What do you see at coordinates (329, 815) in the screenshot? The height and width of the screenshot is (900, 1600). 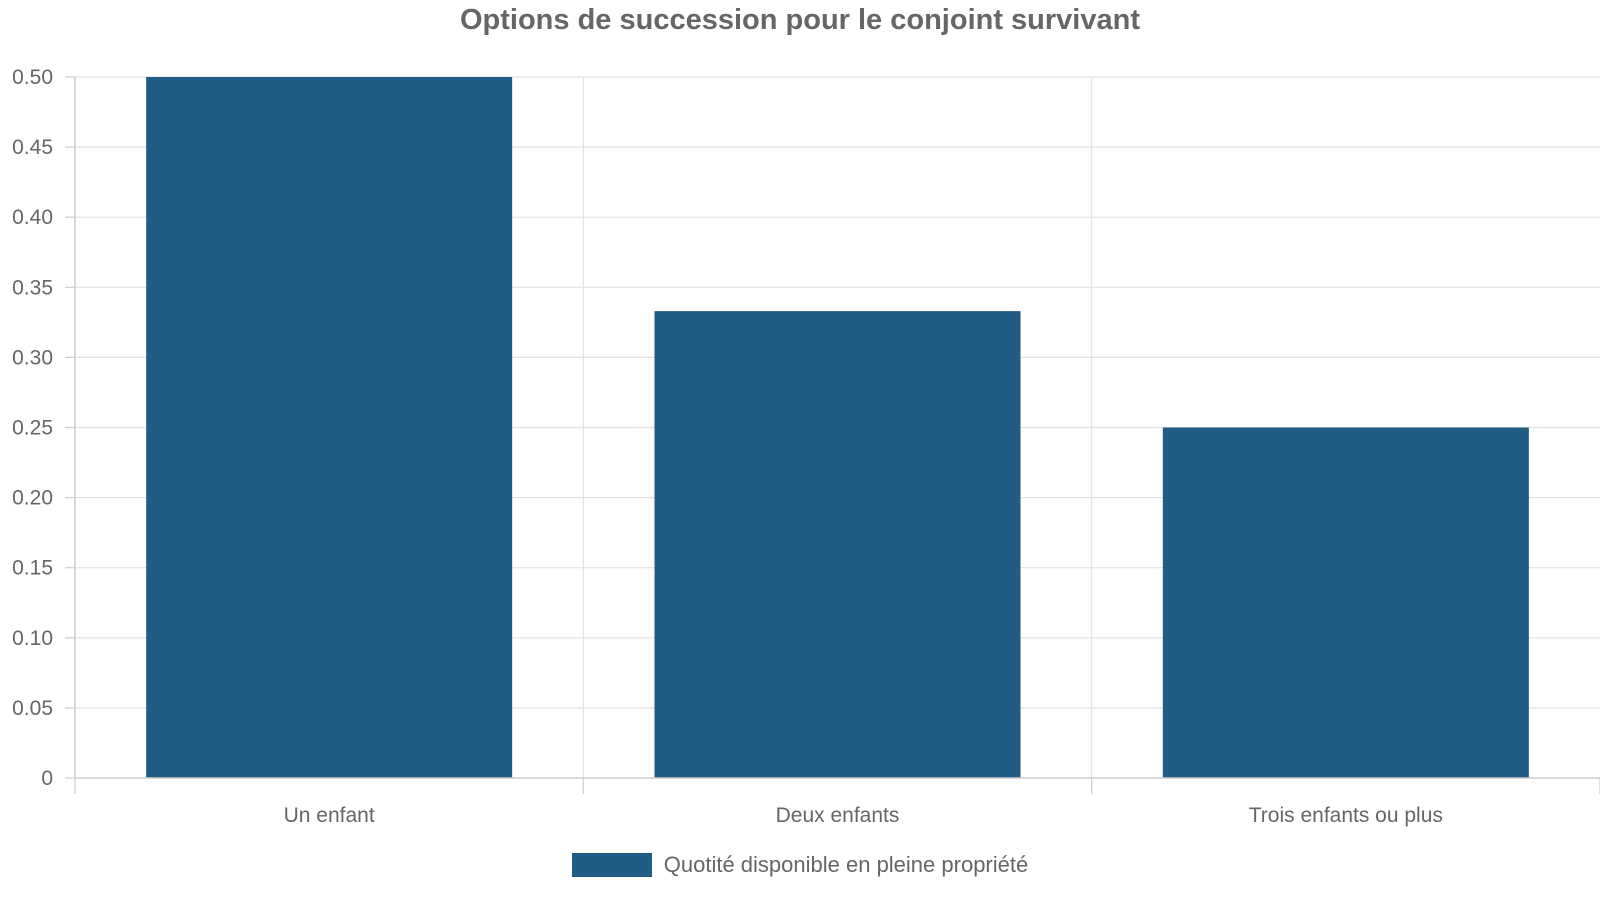 I see `x-tick-label: Un enfant` at bounding box center [329, 815].